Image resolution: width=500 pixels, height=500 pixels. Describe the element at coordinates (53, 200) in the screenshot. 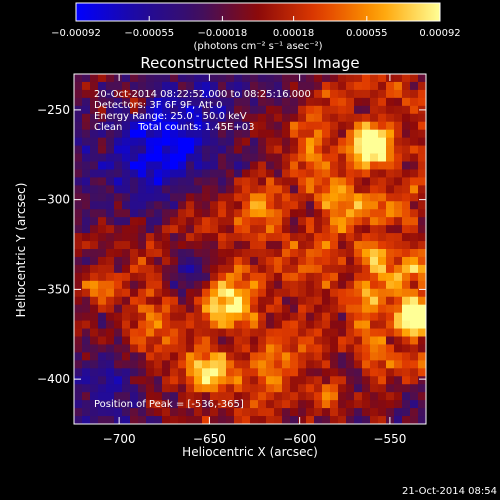

I see `y-tick-label: −300` at that location.